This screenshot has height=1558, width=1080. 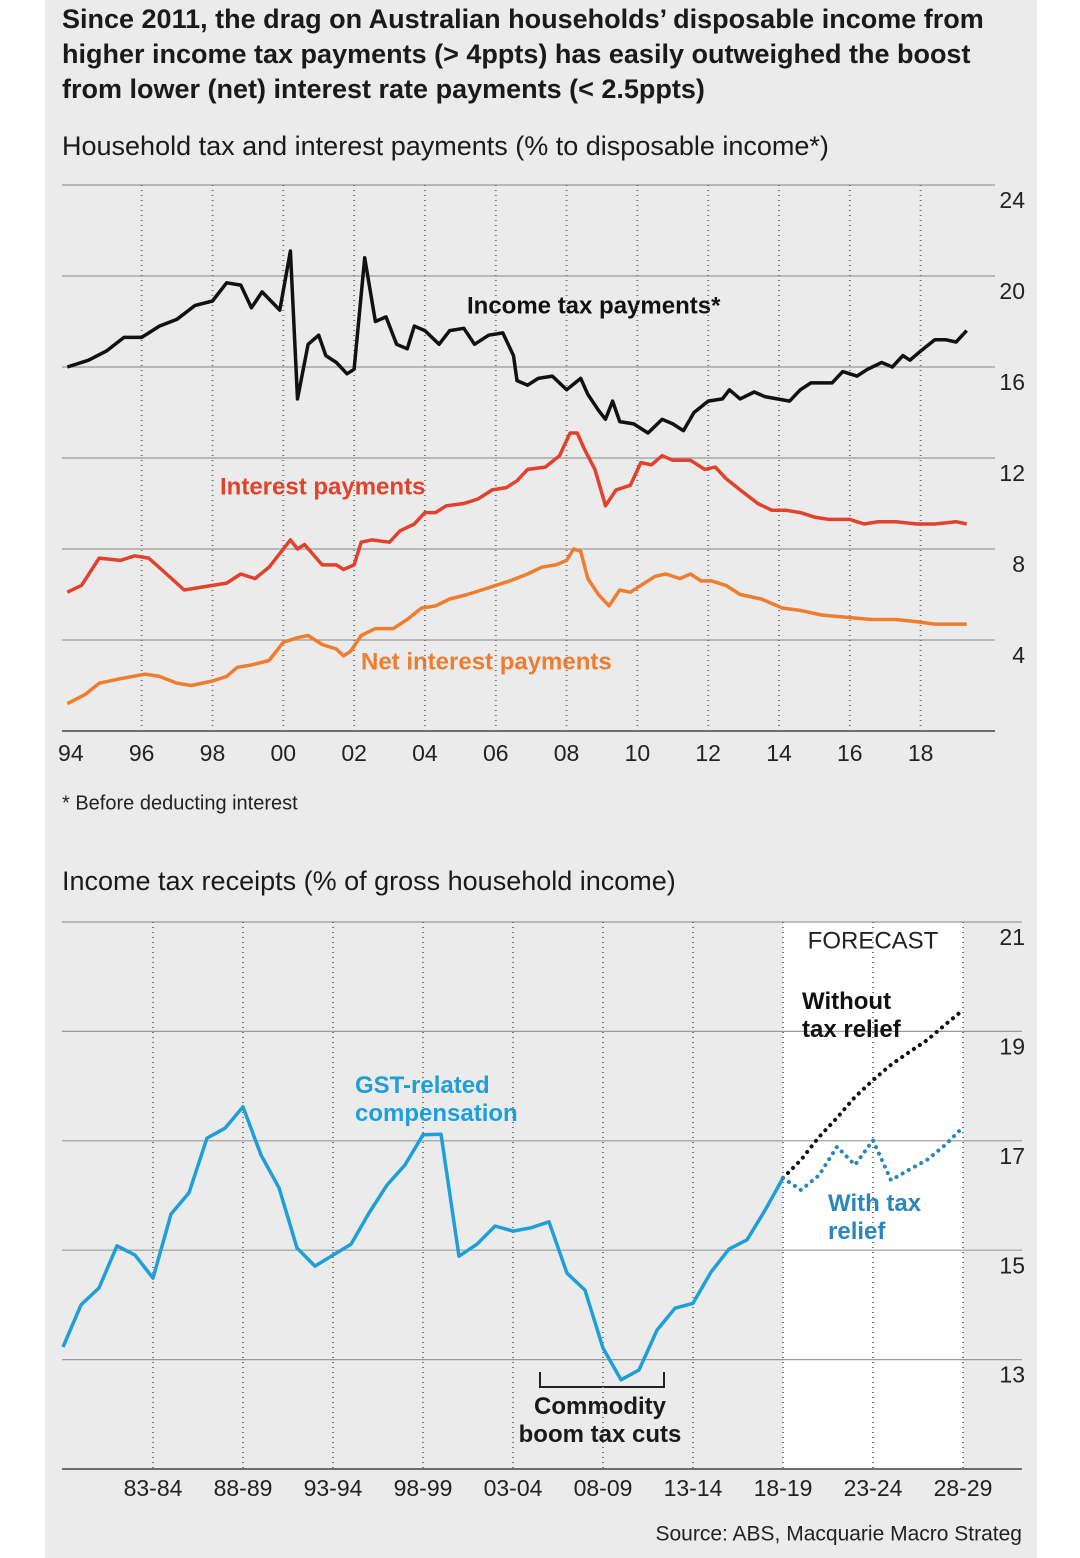 What do you see at coordinates (1012, 1156) in the screenshot?
I see `y-tick-label: 17` at bounding box center [1012, 1156].